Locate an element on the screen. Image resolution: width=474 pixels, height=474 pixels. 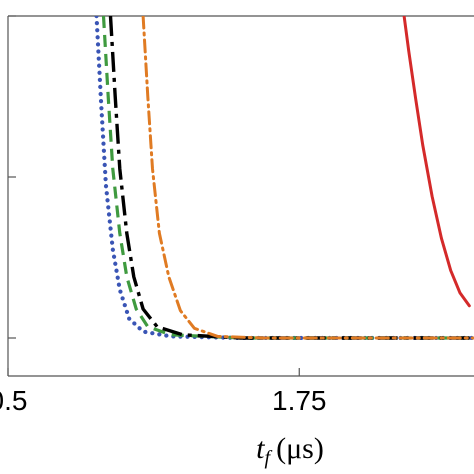
x-tick-label-0: 0.5 is located at coordinates (13, 400).